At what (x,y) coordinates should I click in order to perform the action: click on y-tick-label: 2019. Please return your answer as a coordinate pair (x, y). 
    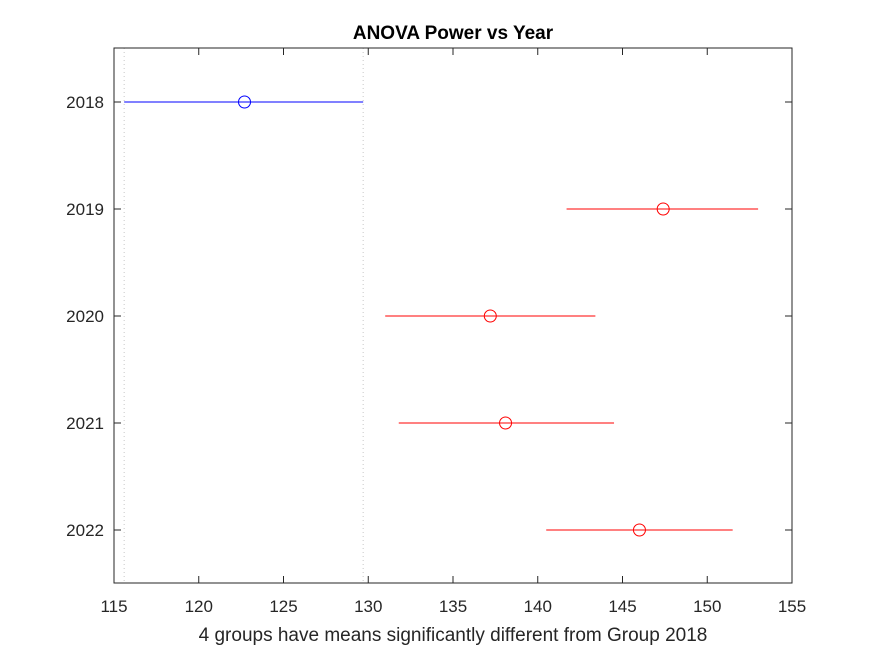
    Looking at the image, I should click on (85, 209).